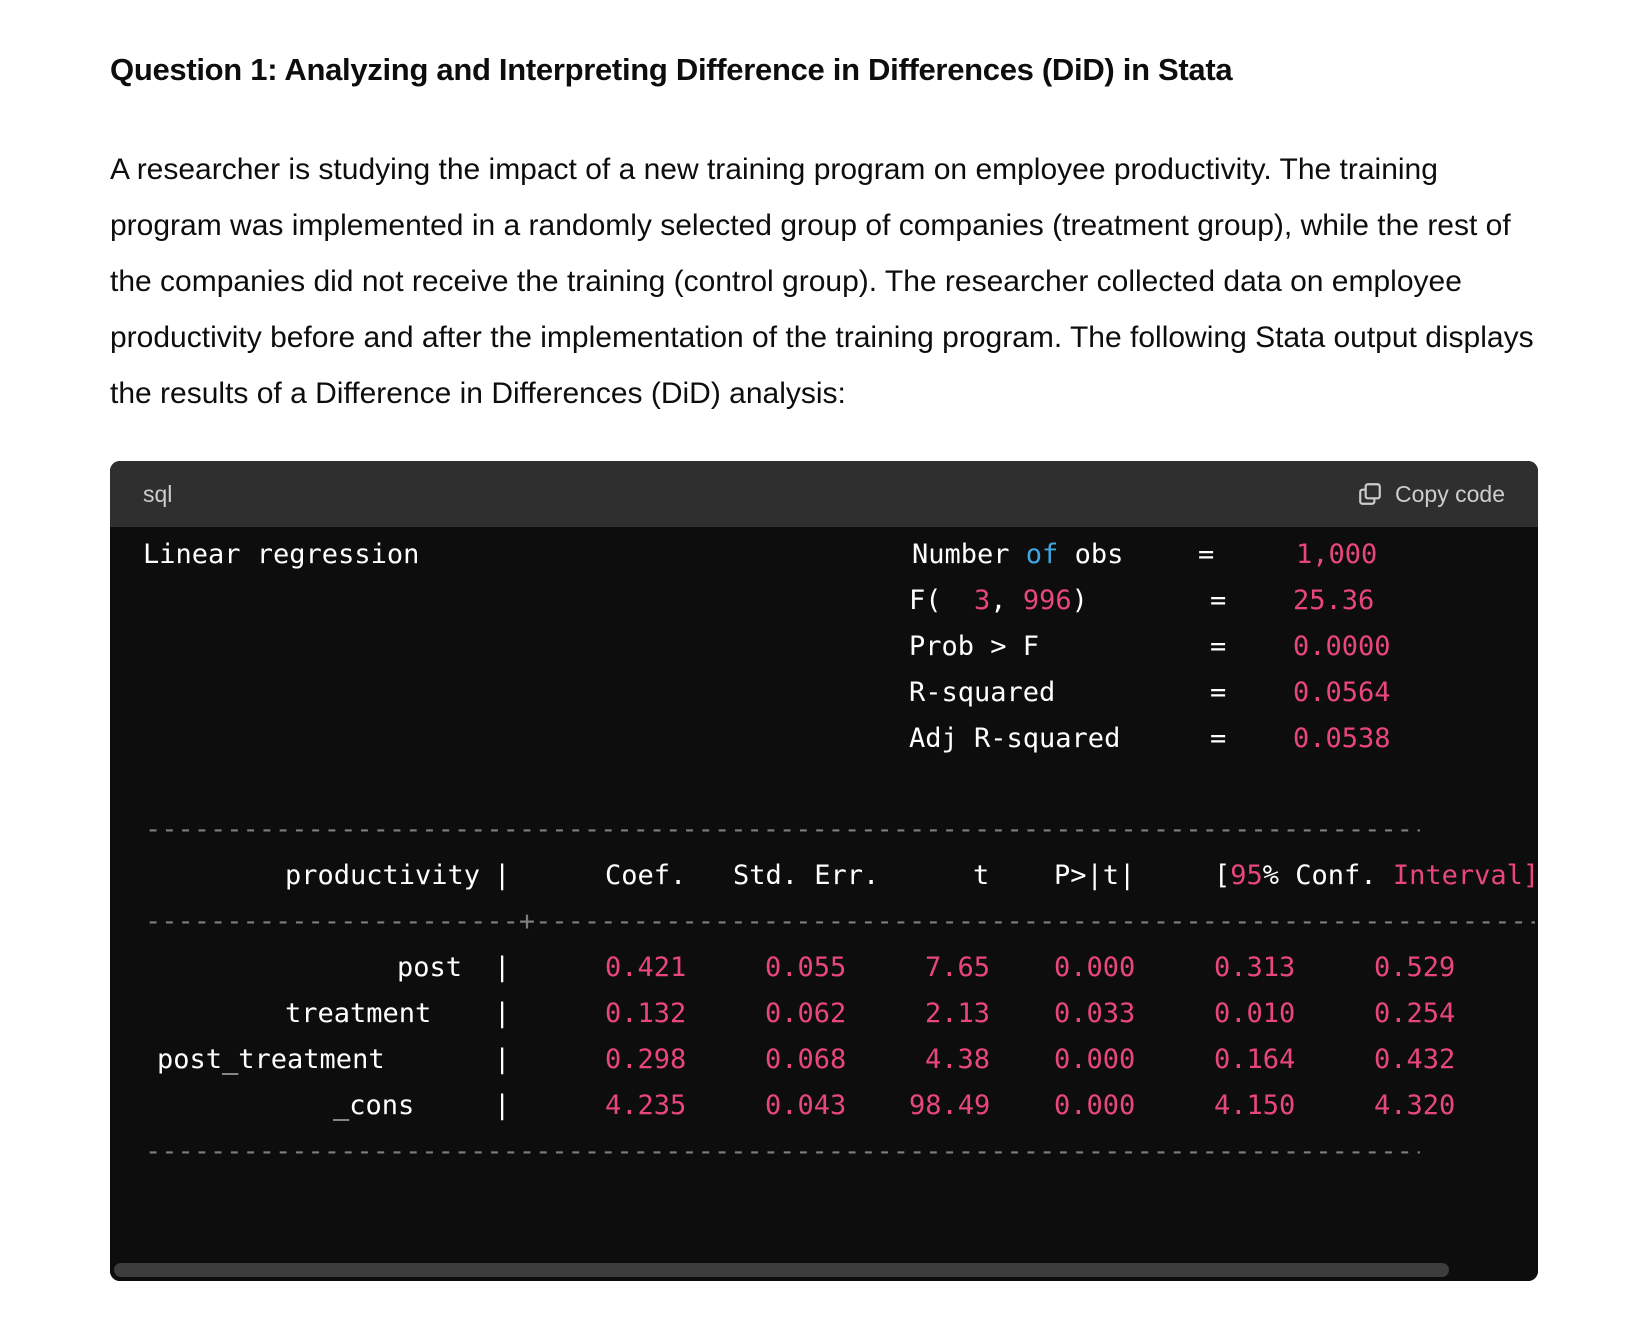 The height and width of the screenshot is (1332, 1644). I want to click on cell-ci-low: 4.150, so click(1255, 1105).